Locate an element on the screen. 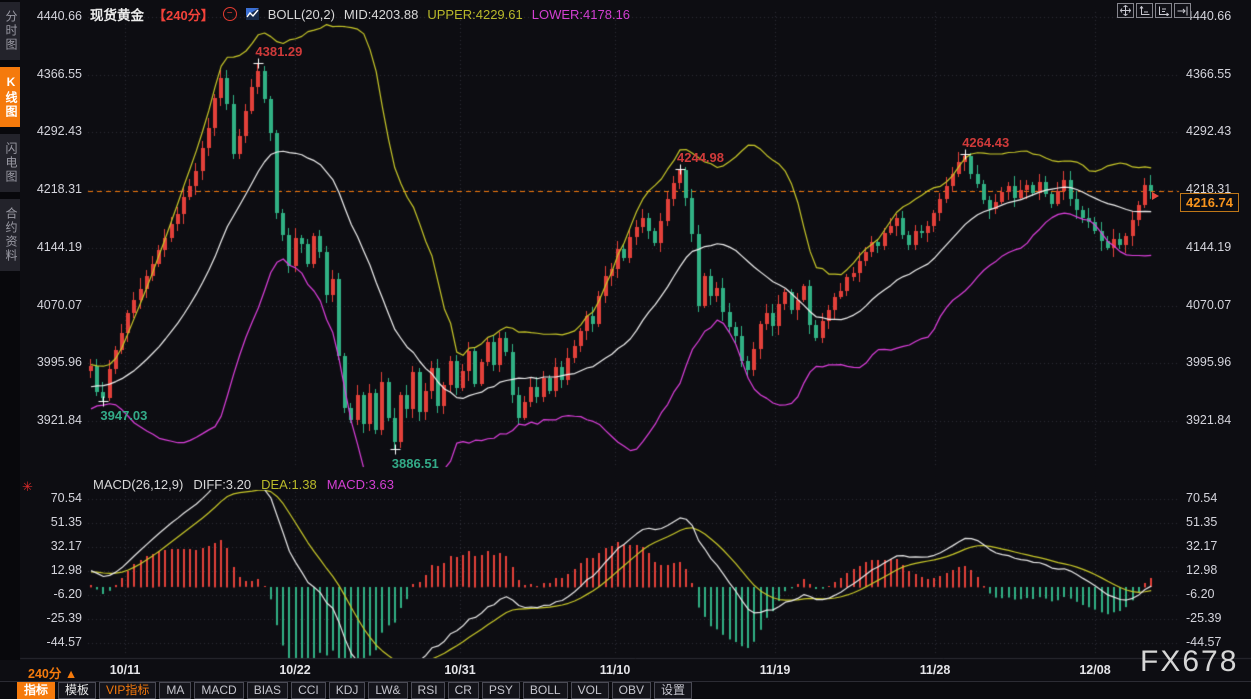  boll-lower-value: LOWER:4178.16 is located at coordinates (581, 14).